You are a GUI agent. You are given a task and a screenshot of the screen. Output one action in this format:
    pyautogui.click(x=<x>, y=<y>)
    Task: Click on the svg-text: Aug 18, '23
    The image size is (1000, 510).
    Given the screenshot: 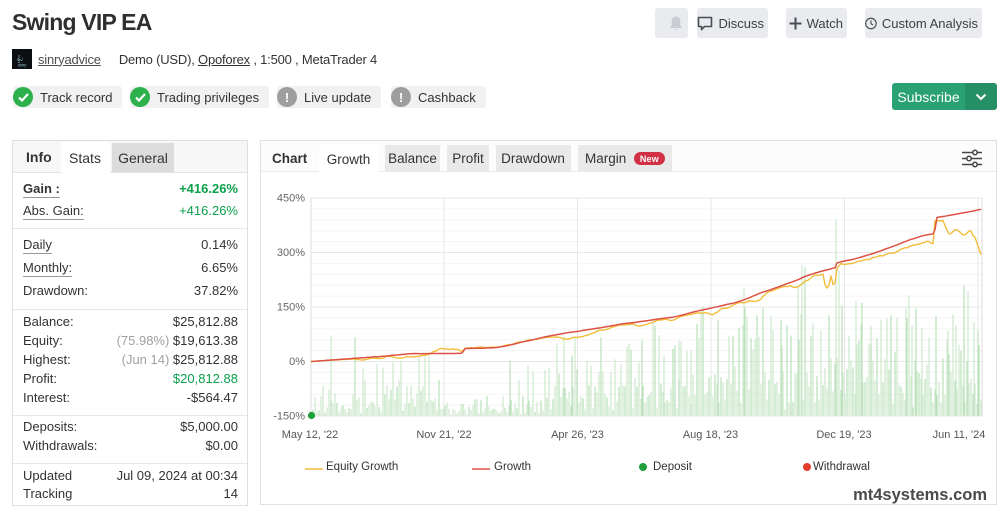 What is the action you would take?
    pyautogui.click(x=710, y=435)
    